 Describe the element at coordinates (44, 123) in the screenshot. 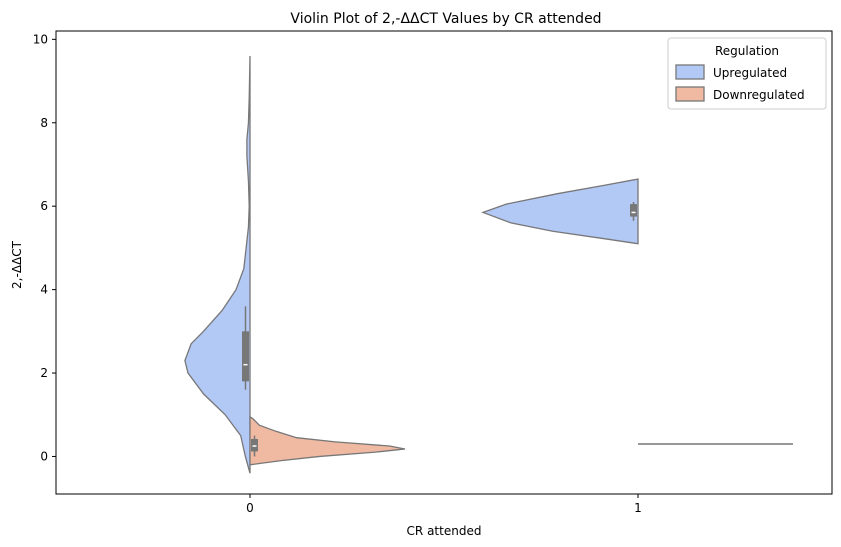

I see `y-tick-label: 8` at that location.